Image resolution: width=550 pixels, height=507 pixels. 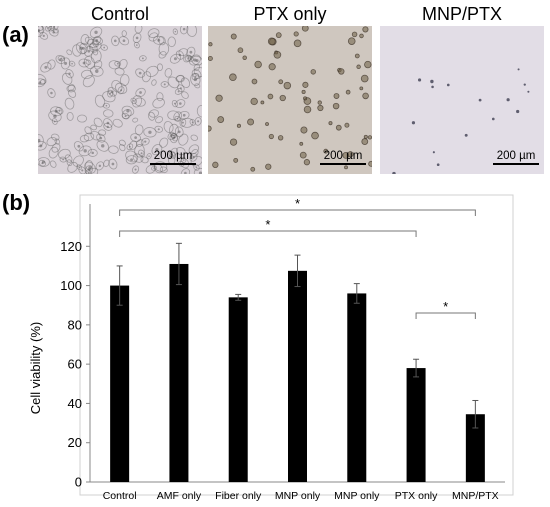 I want to click on y-tick-label: 80, so click(x=75, y=324).